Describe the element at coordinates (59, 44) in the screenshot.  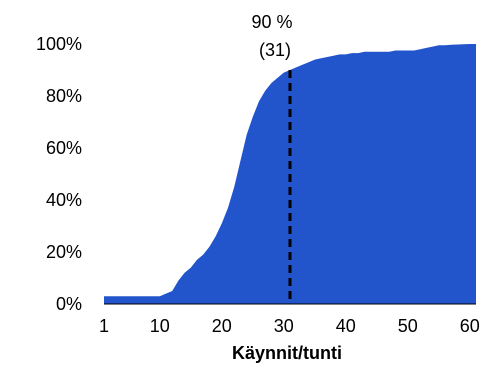
I see `y-tick-label: 100%` at that location.